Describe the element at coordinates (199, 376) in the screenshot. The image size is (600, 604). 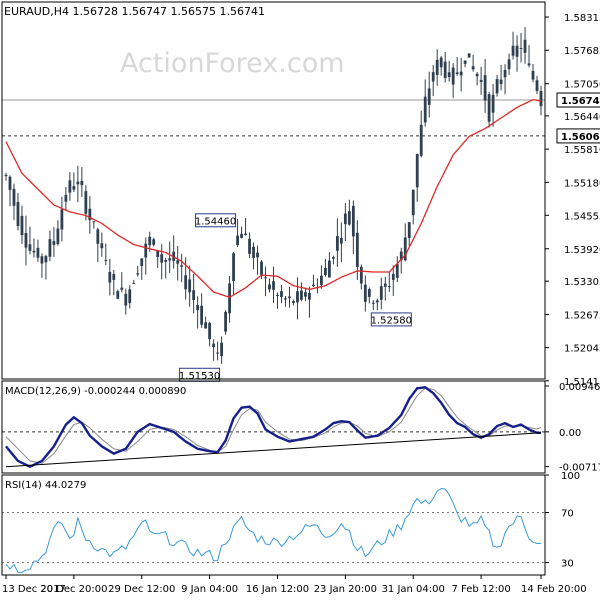
I see `price-annotation-label: 1.51530` at that location.